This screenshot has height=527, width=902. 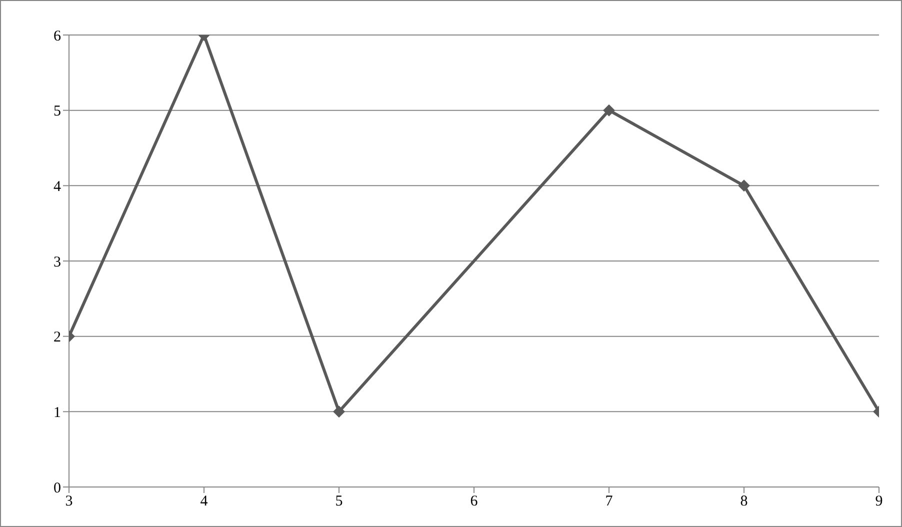 I want to click on y-tick-label: 0, so click(x=57, y=488).